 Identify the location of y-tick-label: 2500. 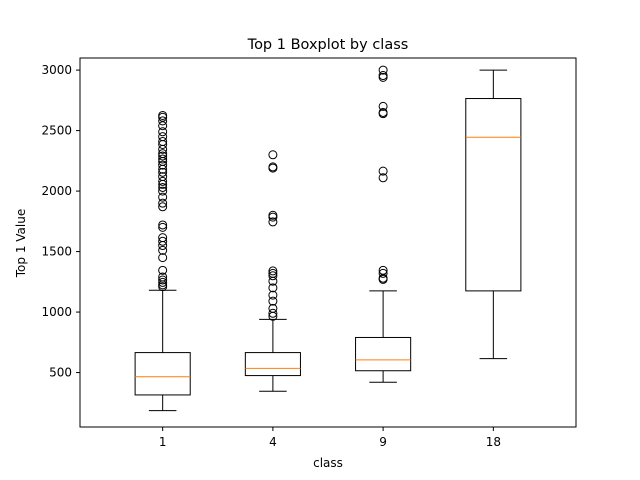
(56, 131).